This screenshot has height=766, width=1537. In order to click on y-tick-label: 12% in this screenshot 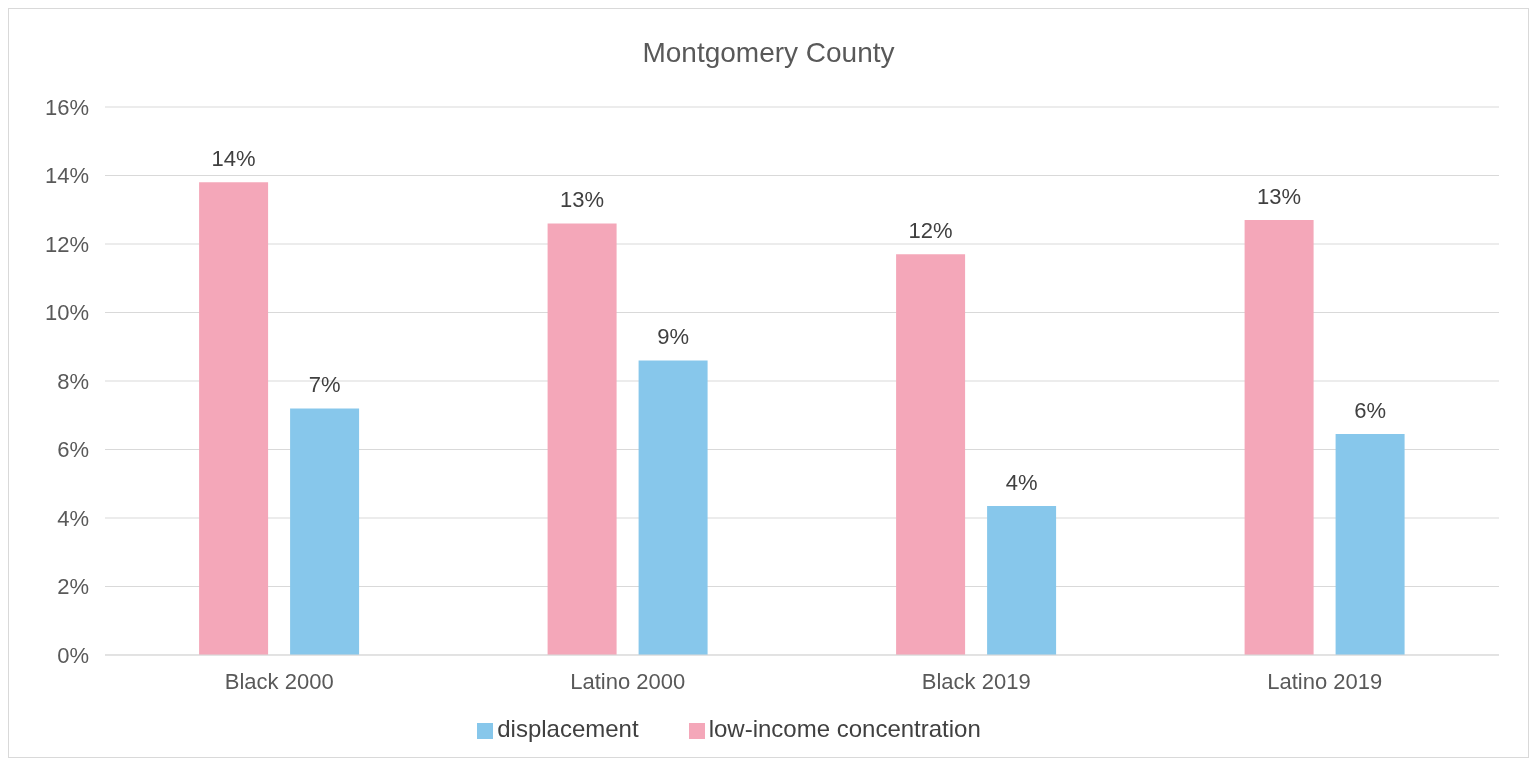, I will do `click(66, 244)`.